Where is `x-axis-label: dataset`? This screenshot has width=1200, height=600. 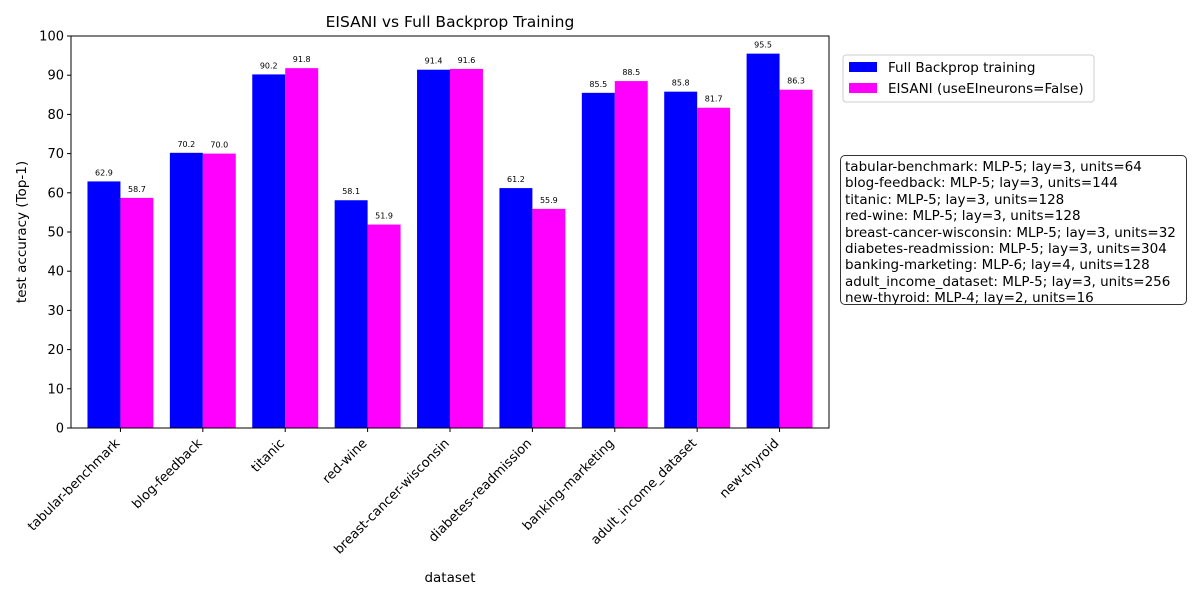 x-axis-label: dataset is located at coordinates (449, 578).